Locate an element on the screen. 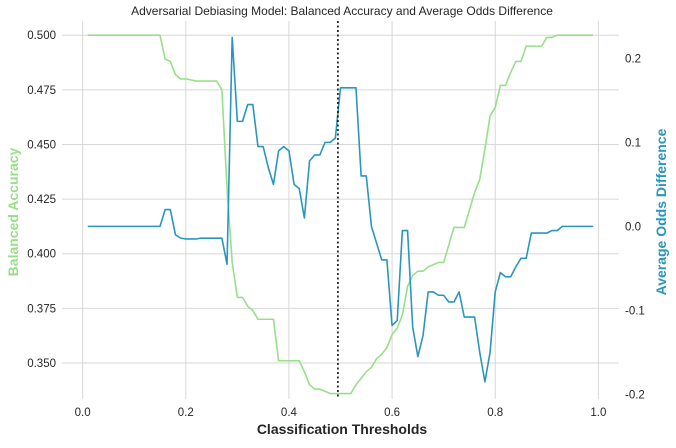 This screenshot has height=448, width=676. right-y-axis-ticks: -0.2 -0.1 0.0 0.1 0.2 is located at coordinates (635, 227).